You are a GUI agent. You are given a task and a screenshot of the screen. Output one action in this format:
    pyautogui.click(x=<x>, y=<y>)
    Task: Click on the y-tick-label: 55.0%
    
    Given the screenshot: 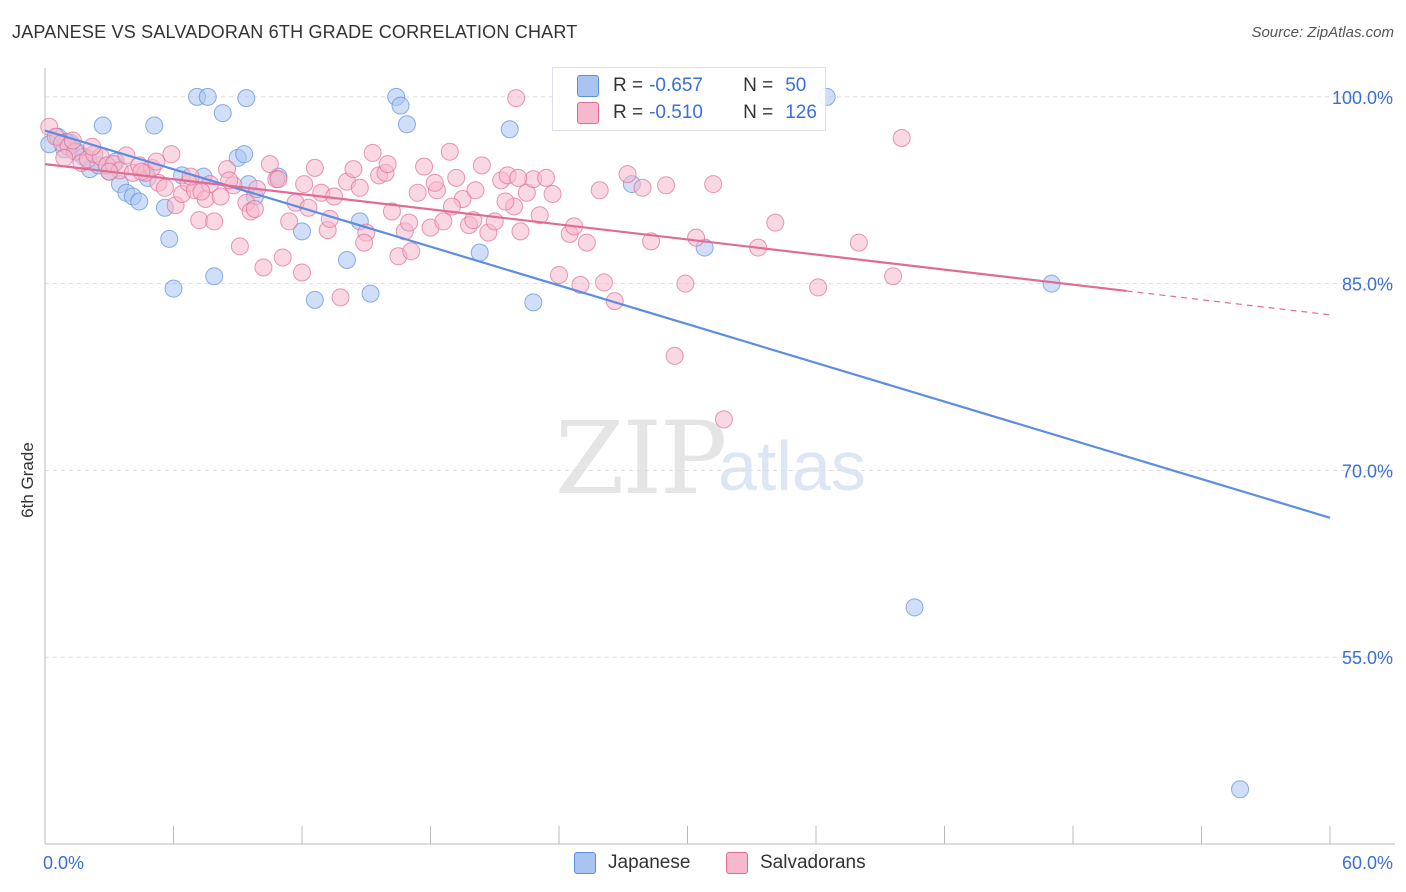 What is the action you would take?
    pyautogui.click(x=1367, y=658)
    